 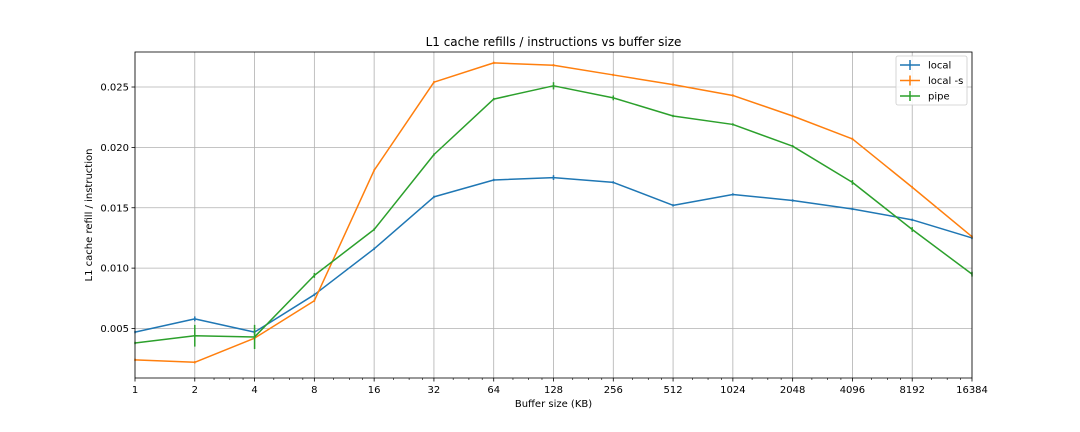 I want to click on legend-box, so click(x=931, y=80).